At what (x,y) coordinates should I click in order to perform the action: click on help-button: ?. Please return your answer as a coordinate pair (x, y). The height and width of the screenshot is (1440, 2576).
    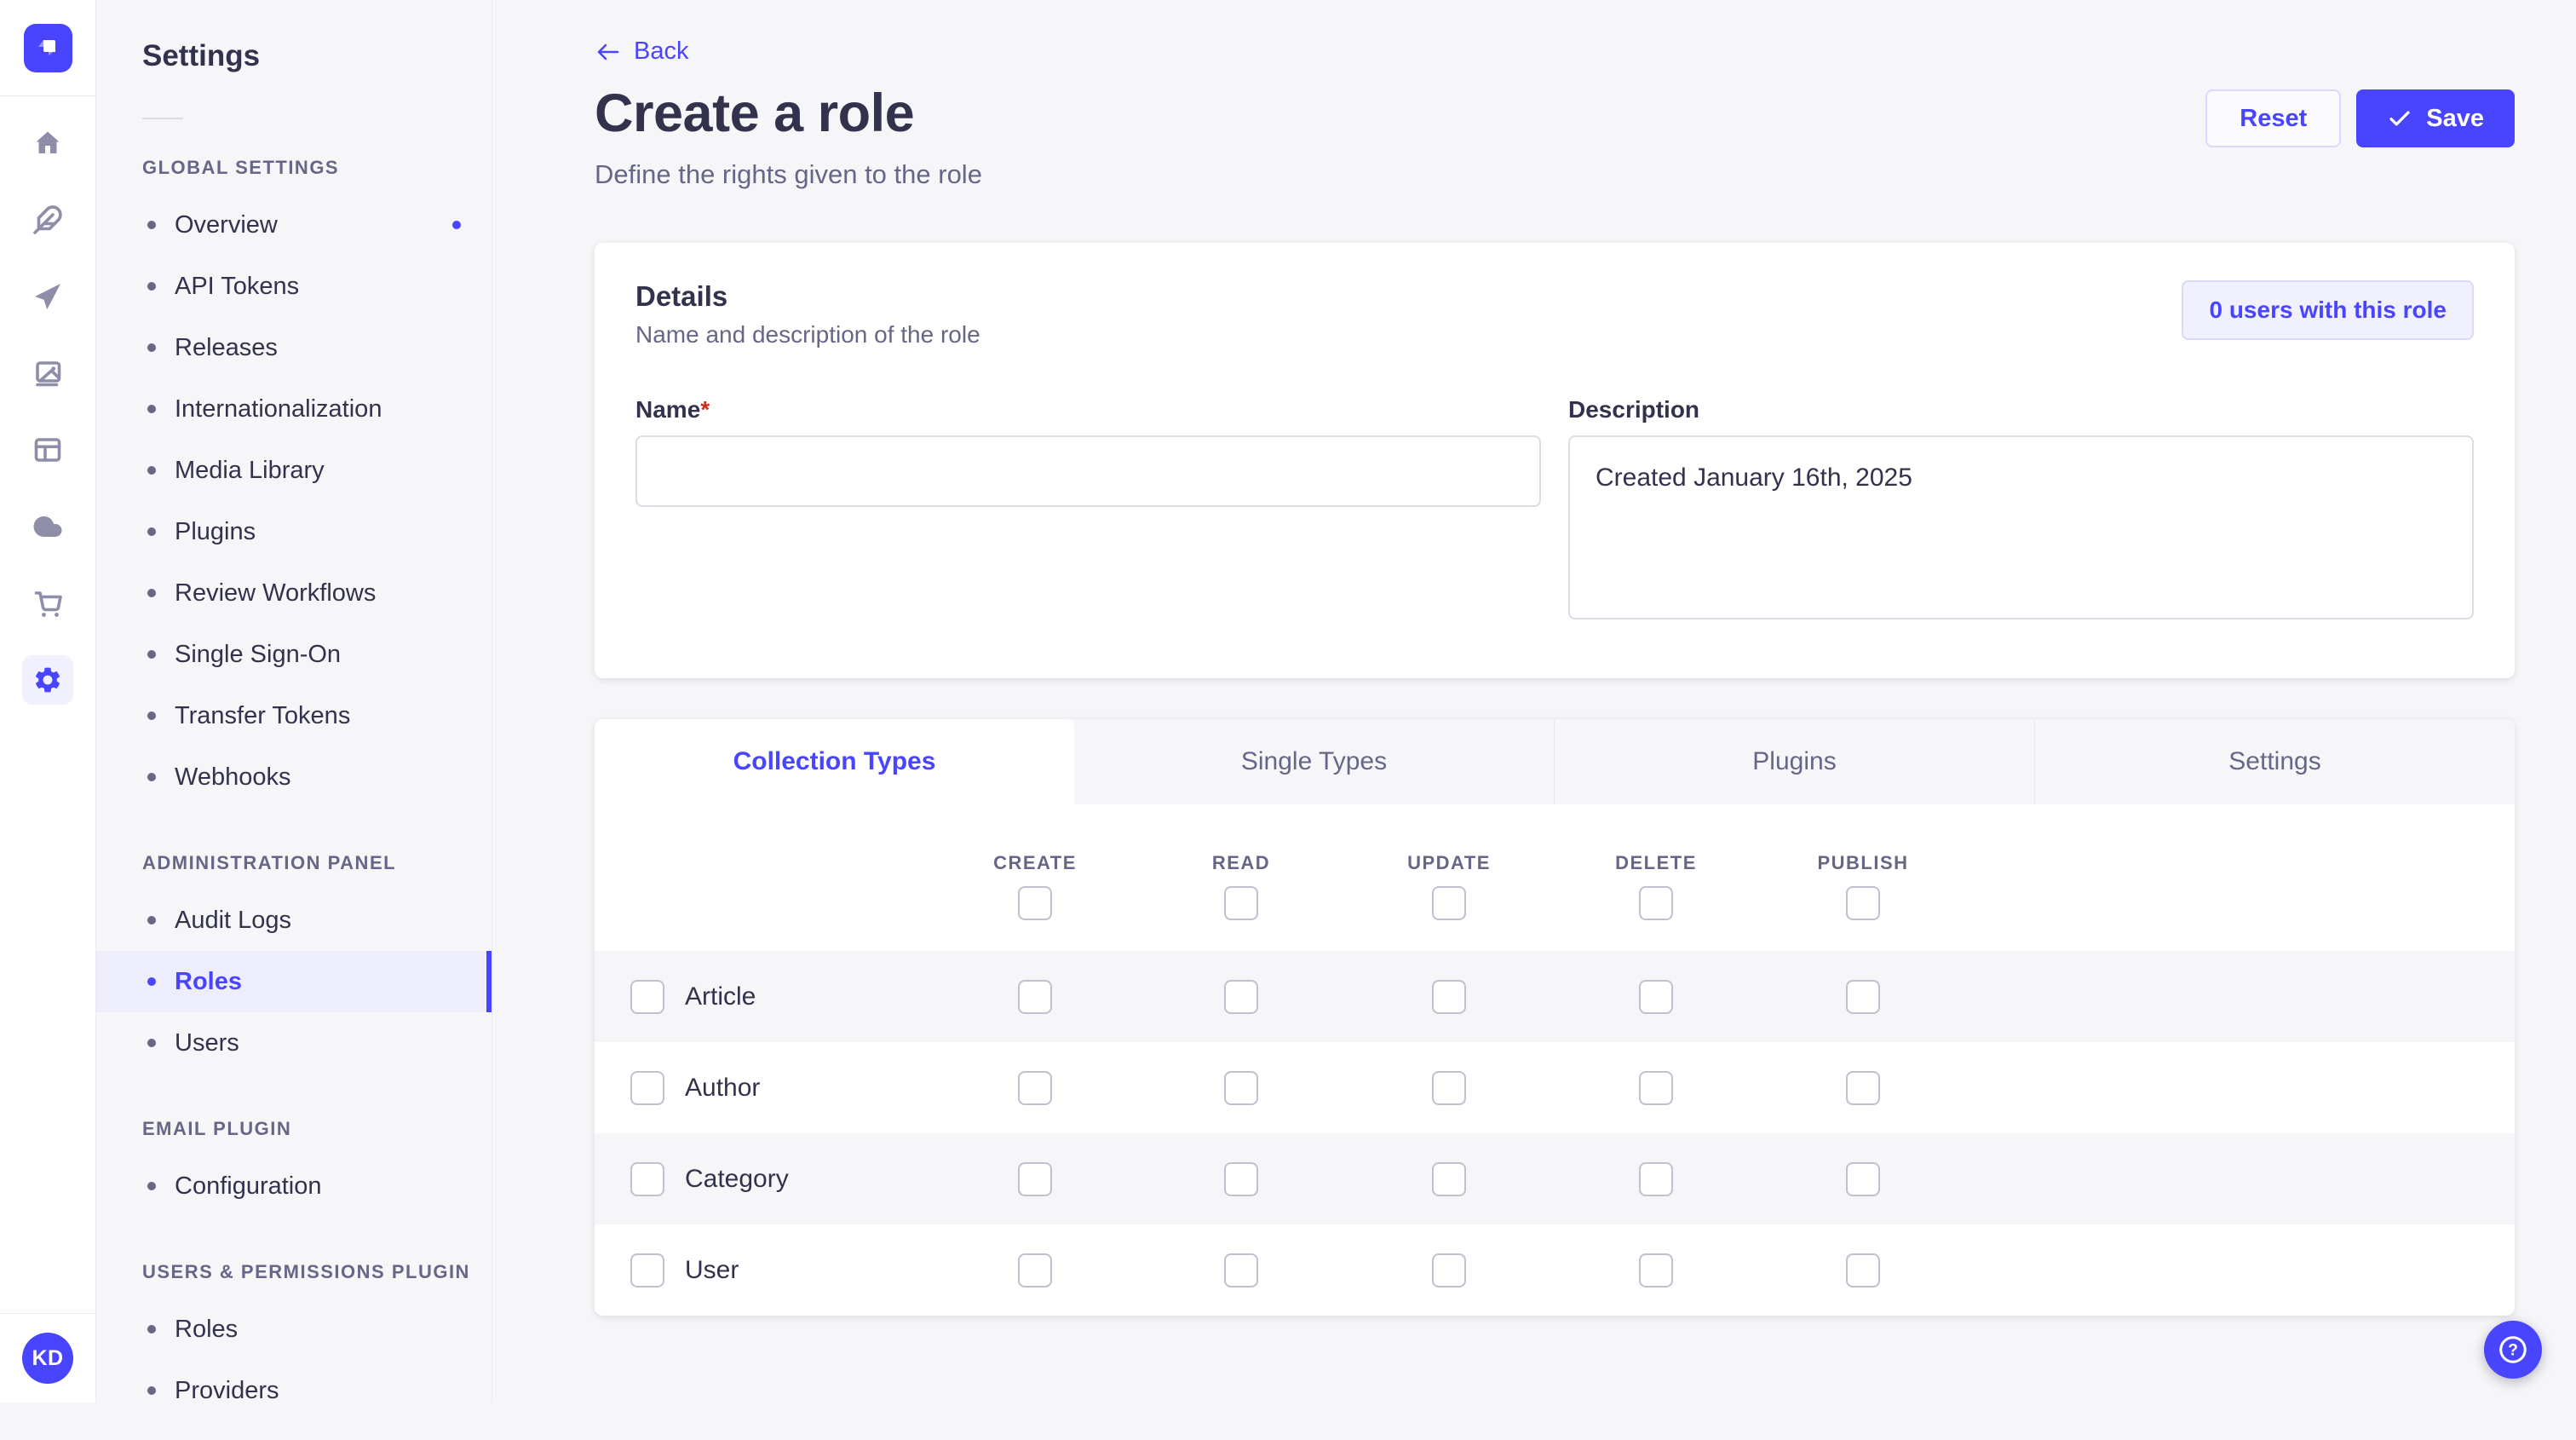
    Looking at the image, I should click on (2513, 1350).